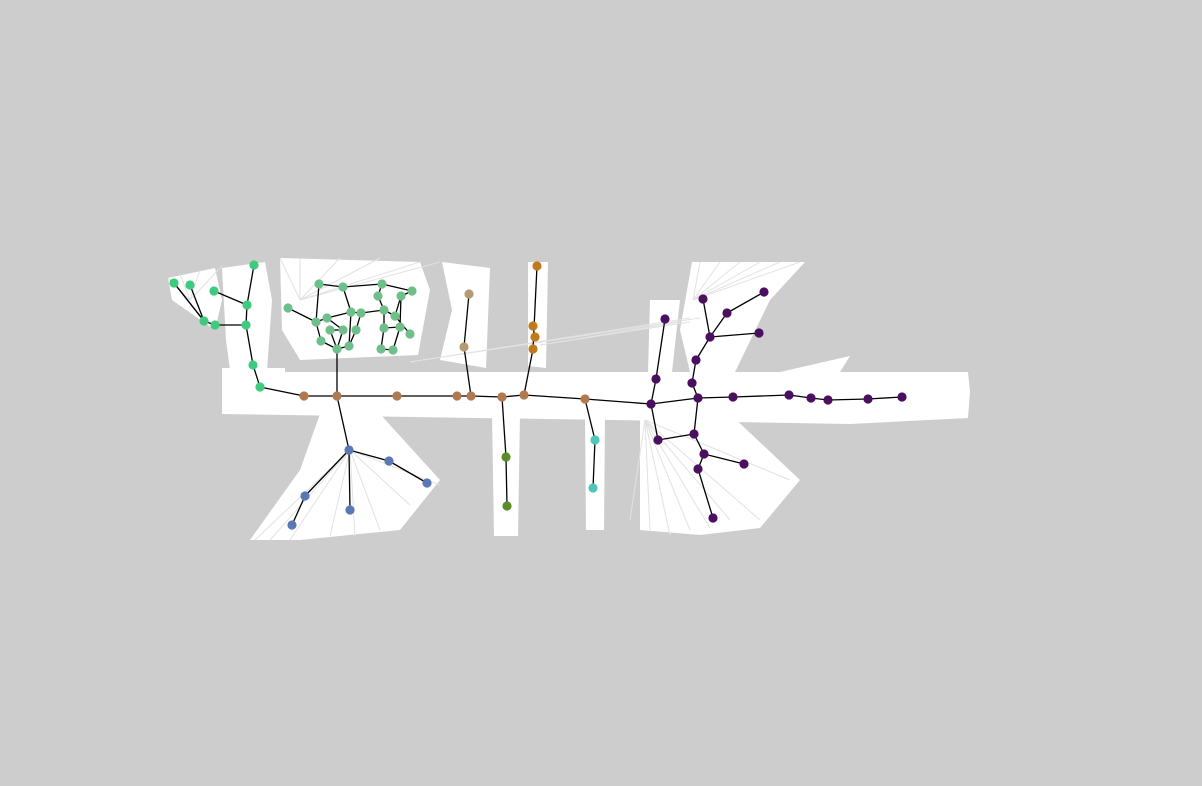 This screenshot has width=1202, height=786. What do you see at coordinates (457, 396) in the screenshot?
I see `graph-node-b4` at bounding box center [457, 396].